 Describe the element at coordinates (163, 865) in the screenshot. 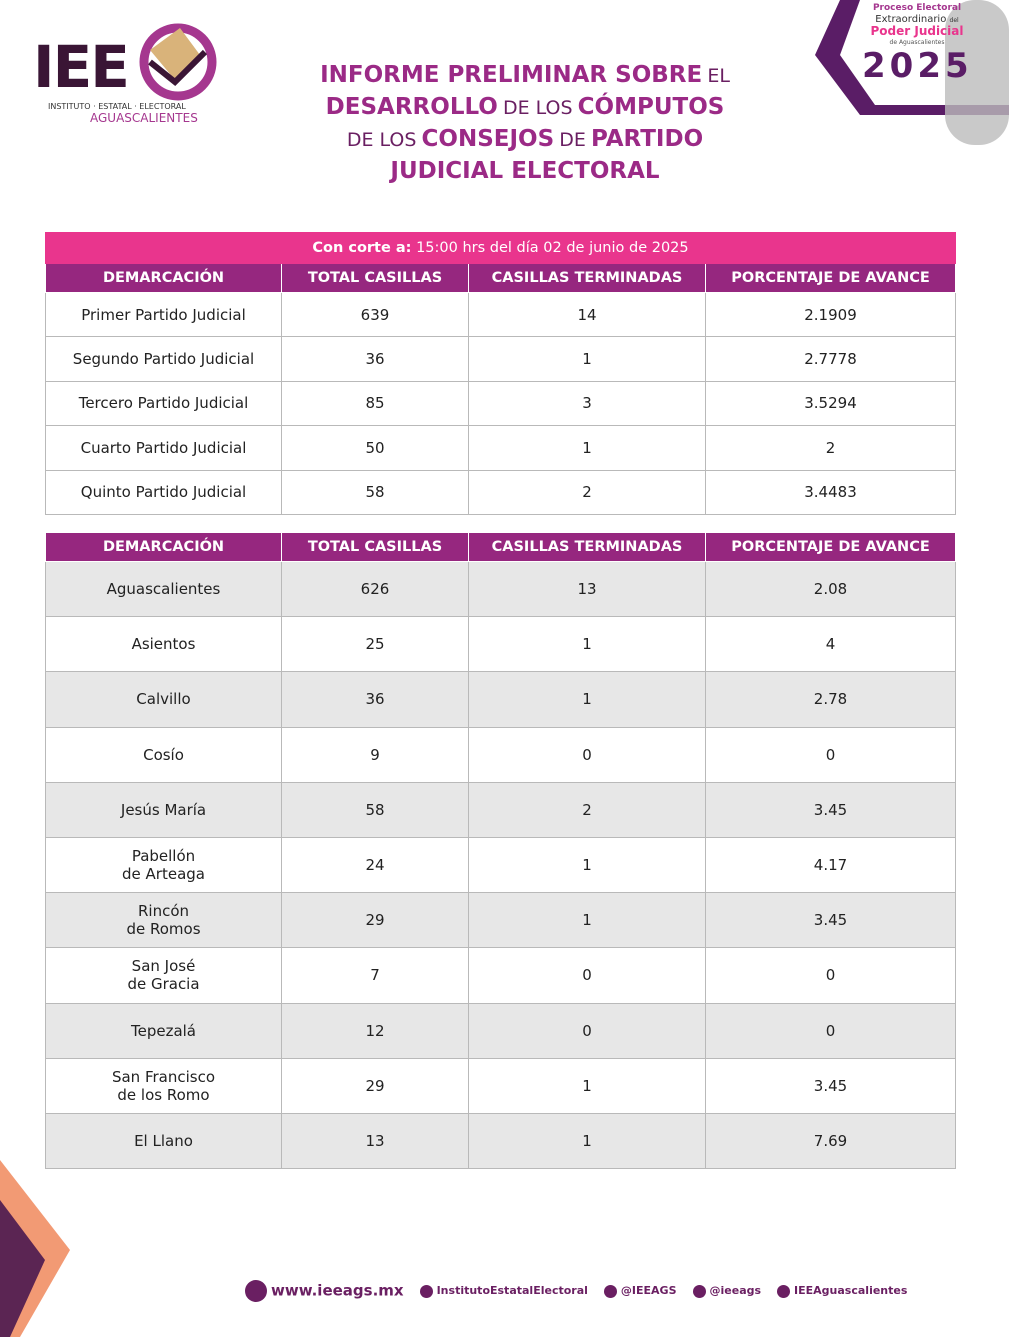

I see `row-label: Pabellón de Arteaga` at that location.